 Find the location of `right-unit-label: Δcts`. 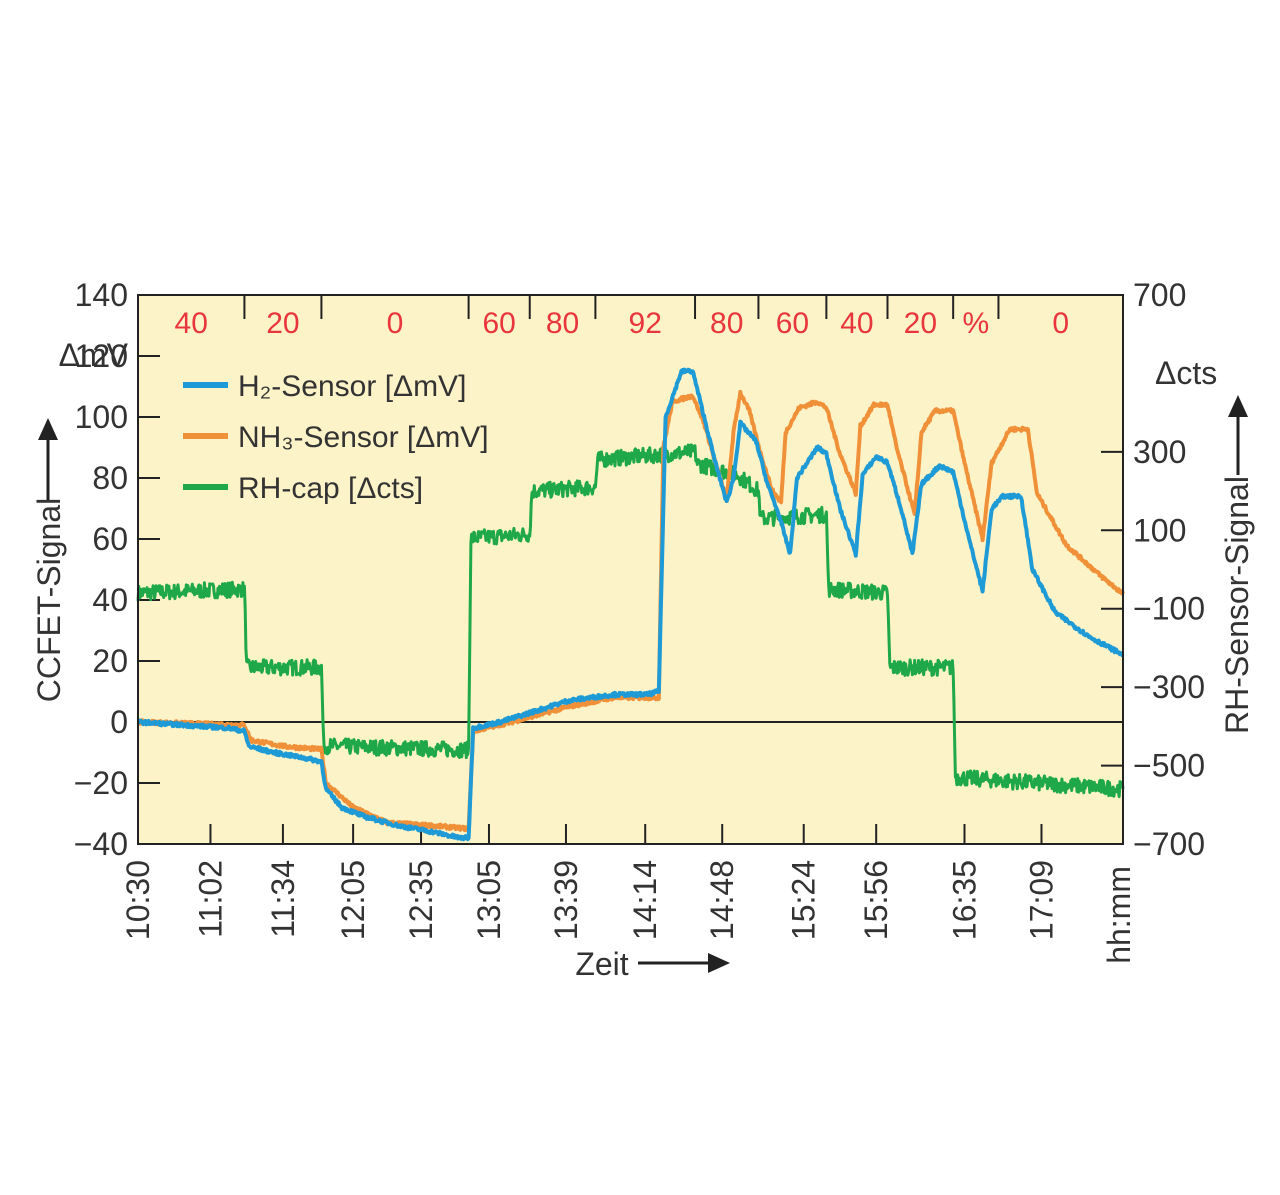

right-unit-label: Δcts is located at coordinates (1186, 373).